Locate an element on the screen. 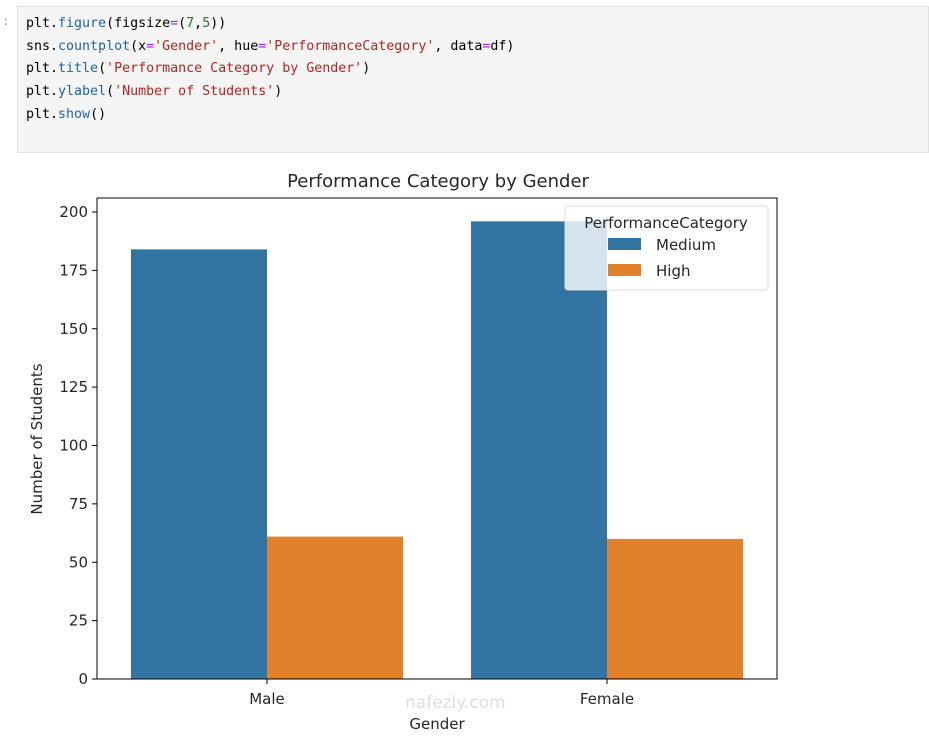 This screenshot has width=929, height=752. y-tick-label: 175 is located at coordinates (73, 270).